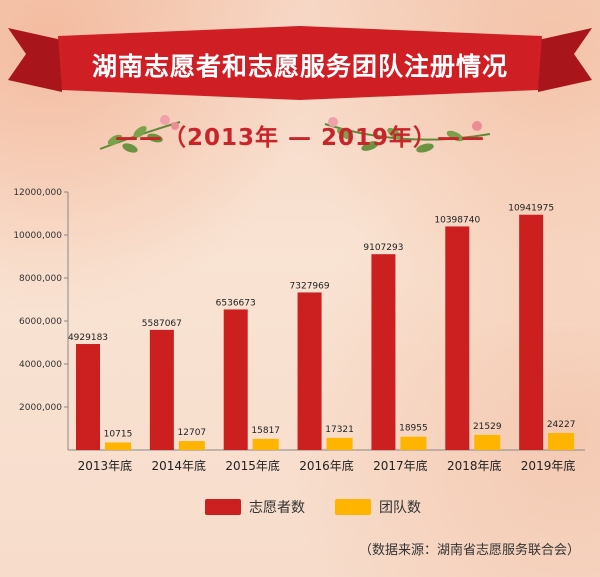 The image size is (600, 577). Describe the element at coordinates (179, 465) in the screenshot. I see `x-tick-label: 2014年底` at that location.